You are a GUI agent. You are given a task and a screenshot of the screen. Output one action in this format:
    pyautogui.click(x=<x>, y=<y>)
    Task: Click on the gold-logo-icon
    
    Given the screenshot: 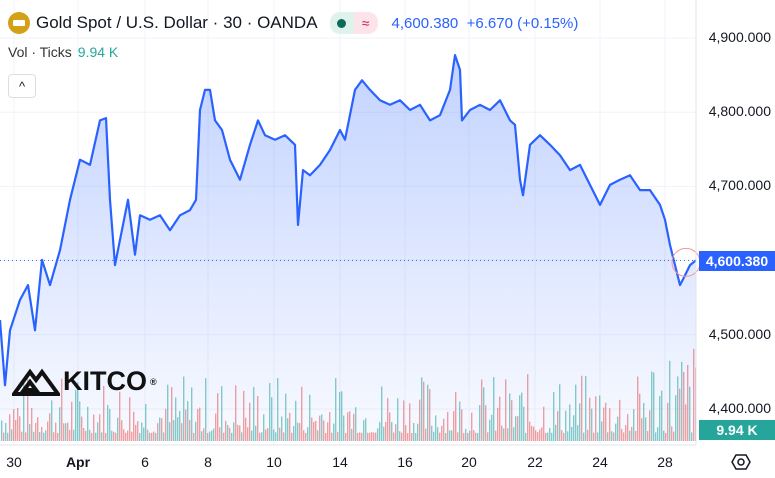 What is the action you would take?
    pyautogui.click(x=19, y=23)
    